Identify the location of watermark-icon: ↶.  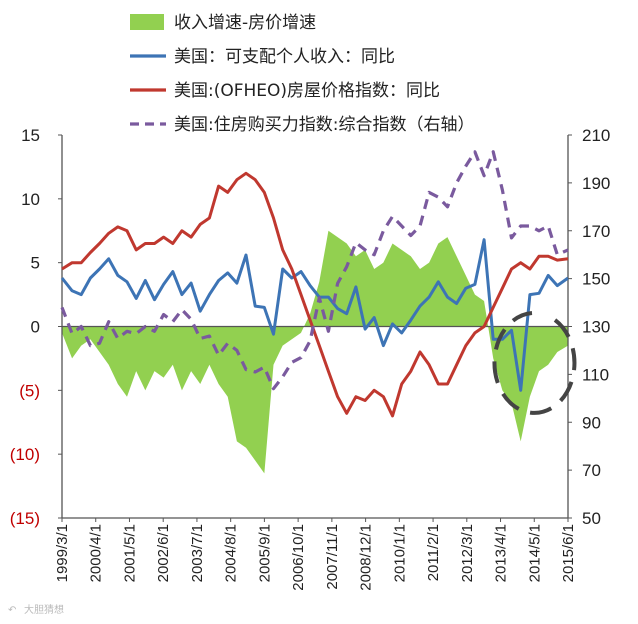
(12, 610).